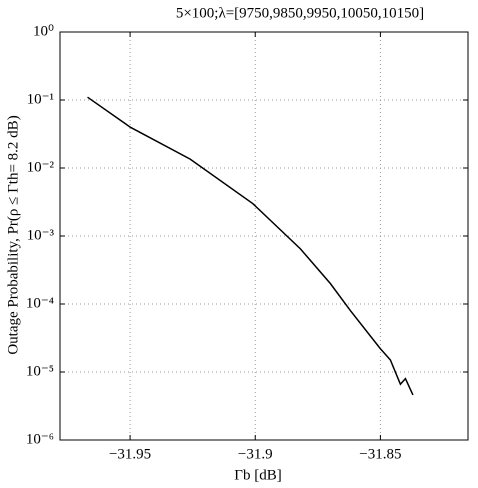  I want to click on x-tick-label: −31.85, so click(380, 454).